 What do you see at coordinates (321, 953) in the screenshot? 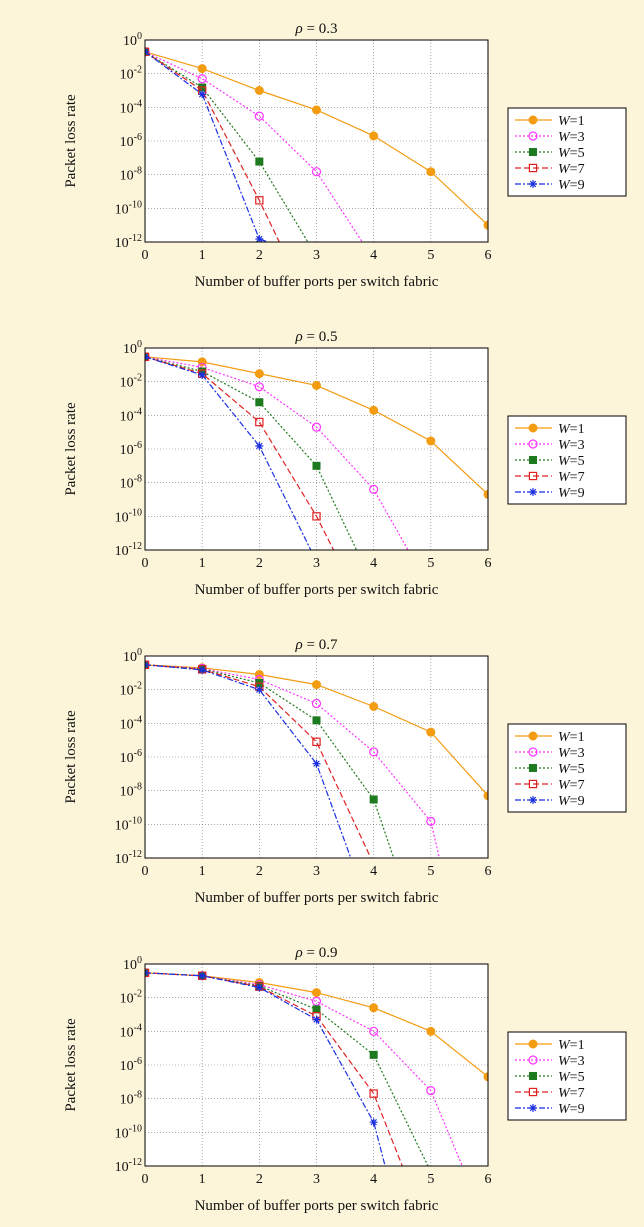
I see `title-value: = 0.9` at bounding box center [321, 953].